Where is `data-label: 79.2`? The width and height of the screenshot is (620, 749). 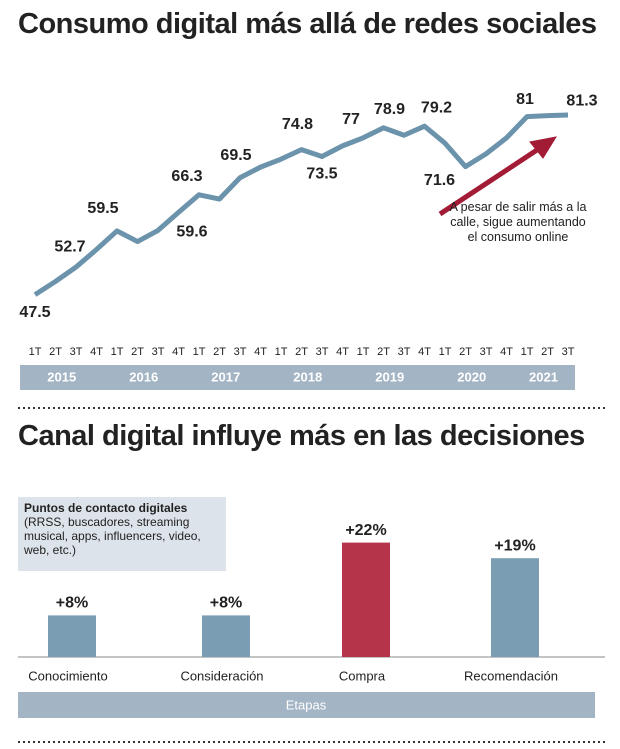
data-label: 79.2 is located at coordinates (436, 107).